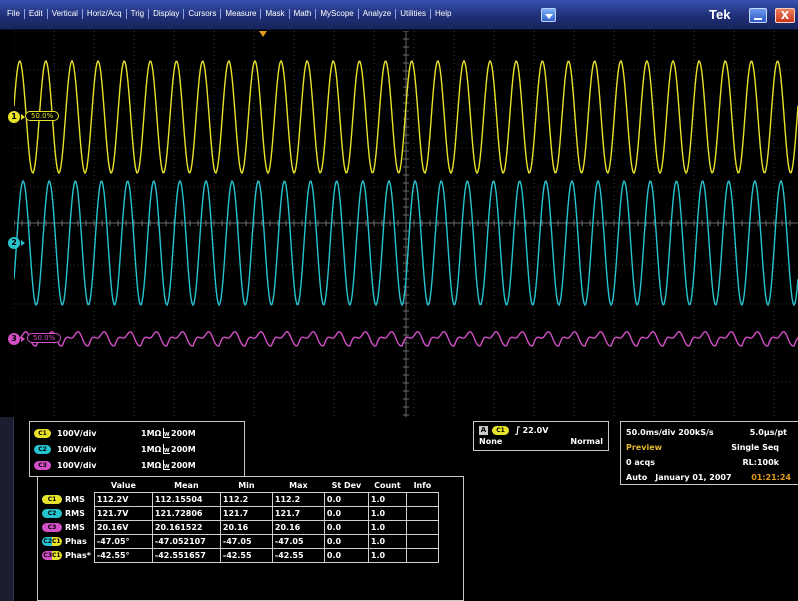  What do you see at coordinates (500, 430) in the screenshot?
I see `trigger-source-badge: C1` at bounding box center [500, 430].